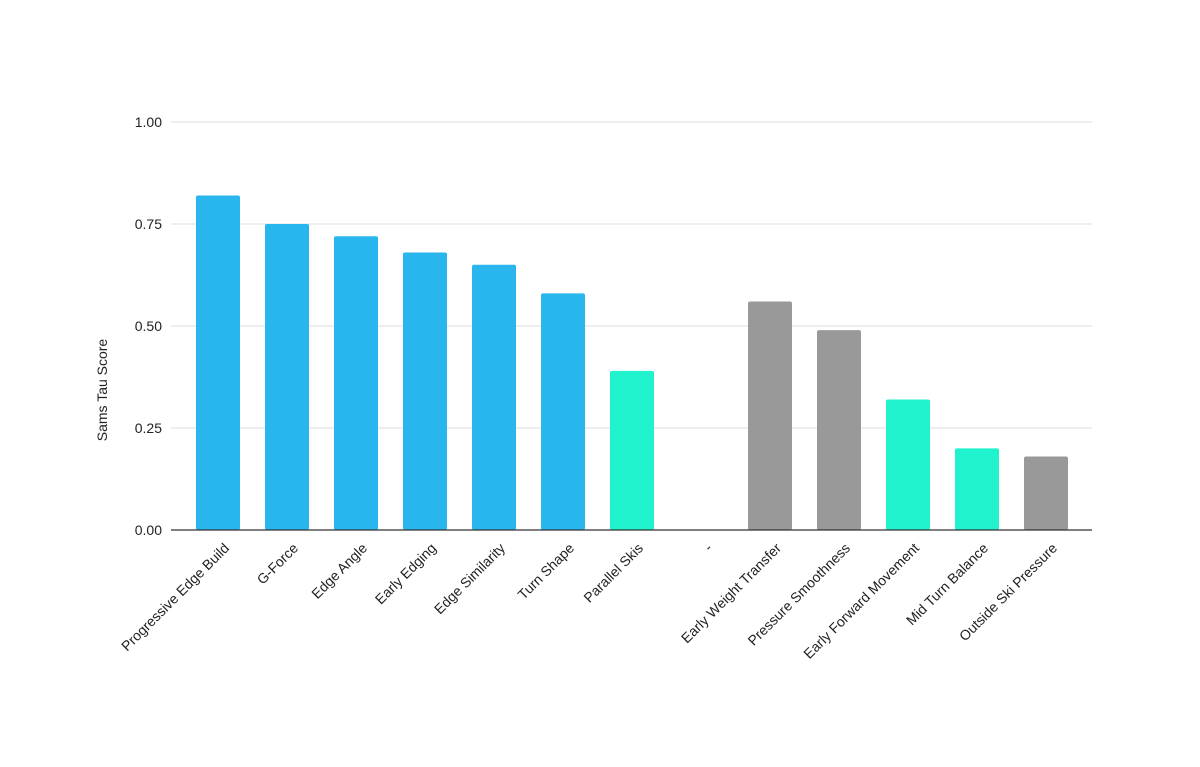 The width and height of the screenshot is (1200, 767). I want to click on x-category-label: Early Edging, so click(405, 573).